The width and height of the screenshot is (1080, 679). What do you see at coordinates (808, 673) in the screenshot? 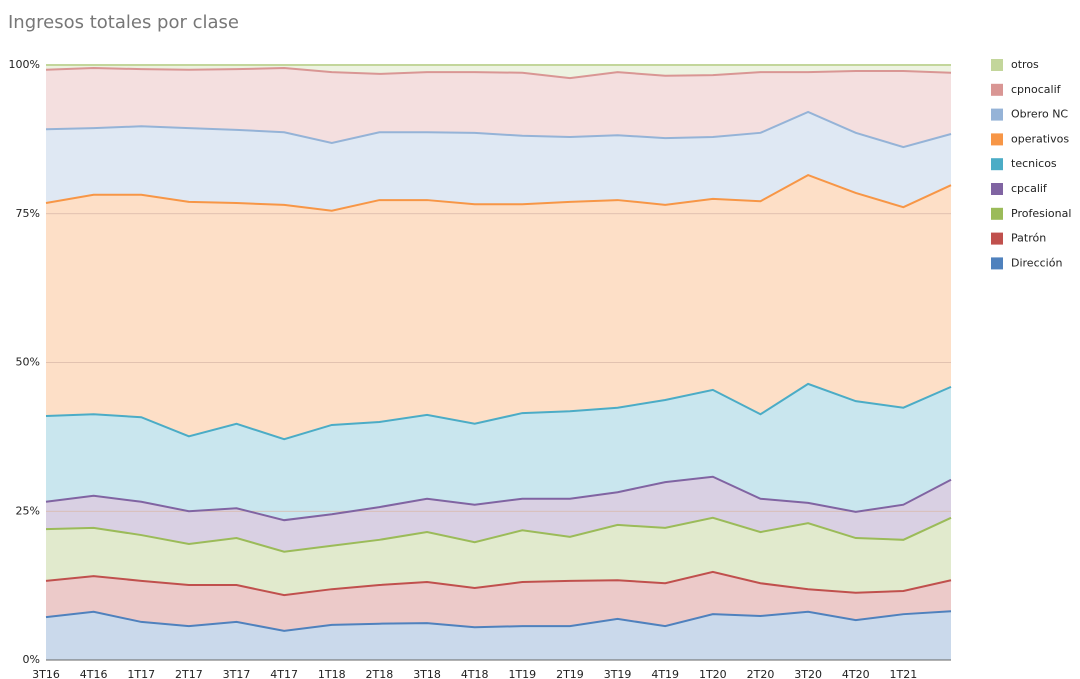
I see `x-tick-label: 3T20` at bounding box center [808, 673].